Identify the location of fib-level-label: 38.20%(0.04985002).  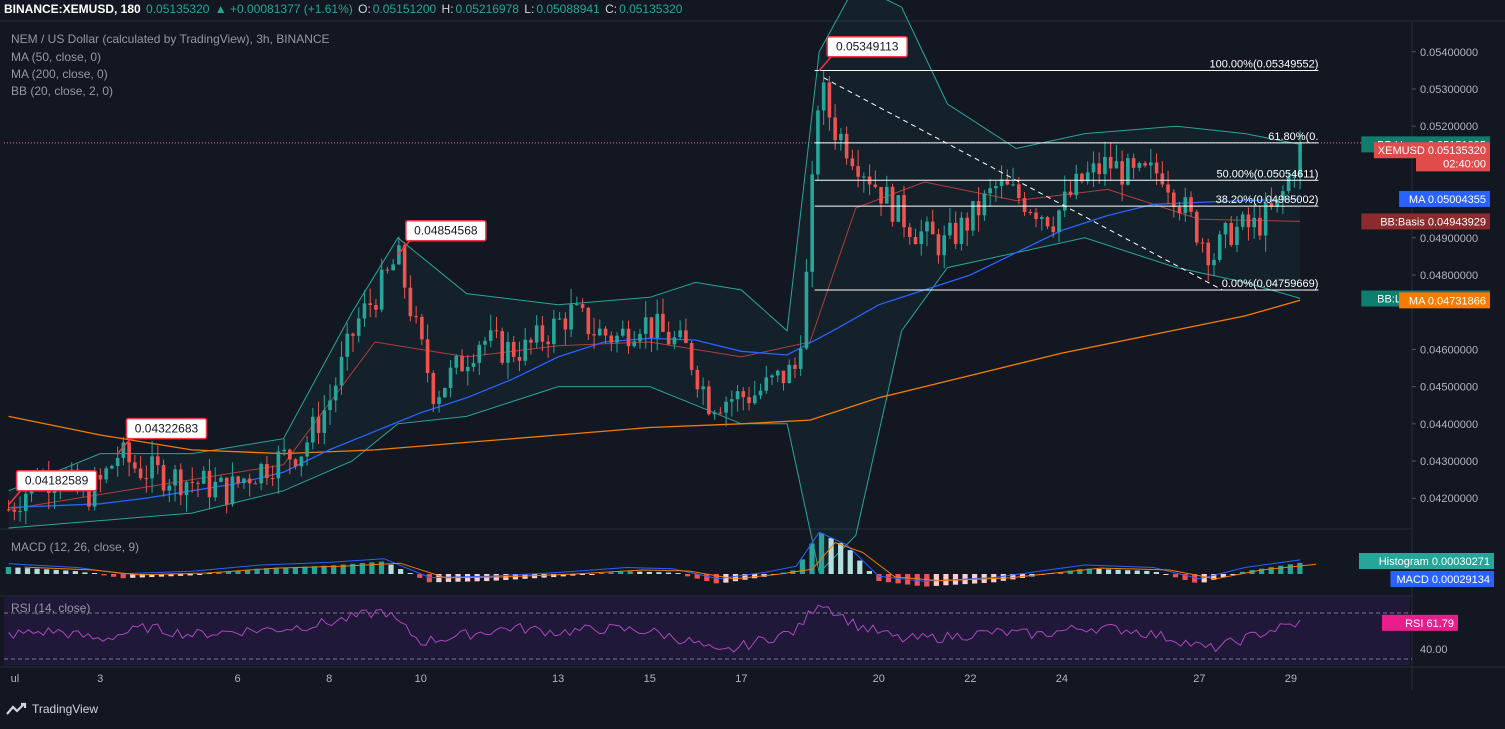
(1267, 200).